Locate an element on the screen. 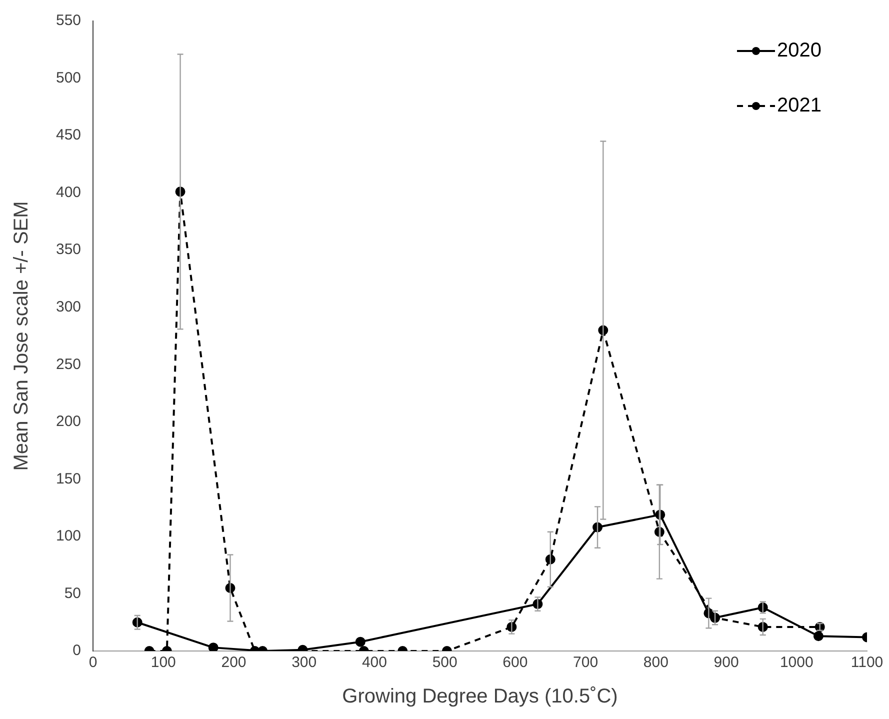  x-tick-label: 0 is located at coordinates (93, 663).